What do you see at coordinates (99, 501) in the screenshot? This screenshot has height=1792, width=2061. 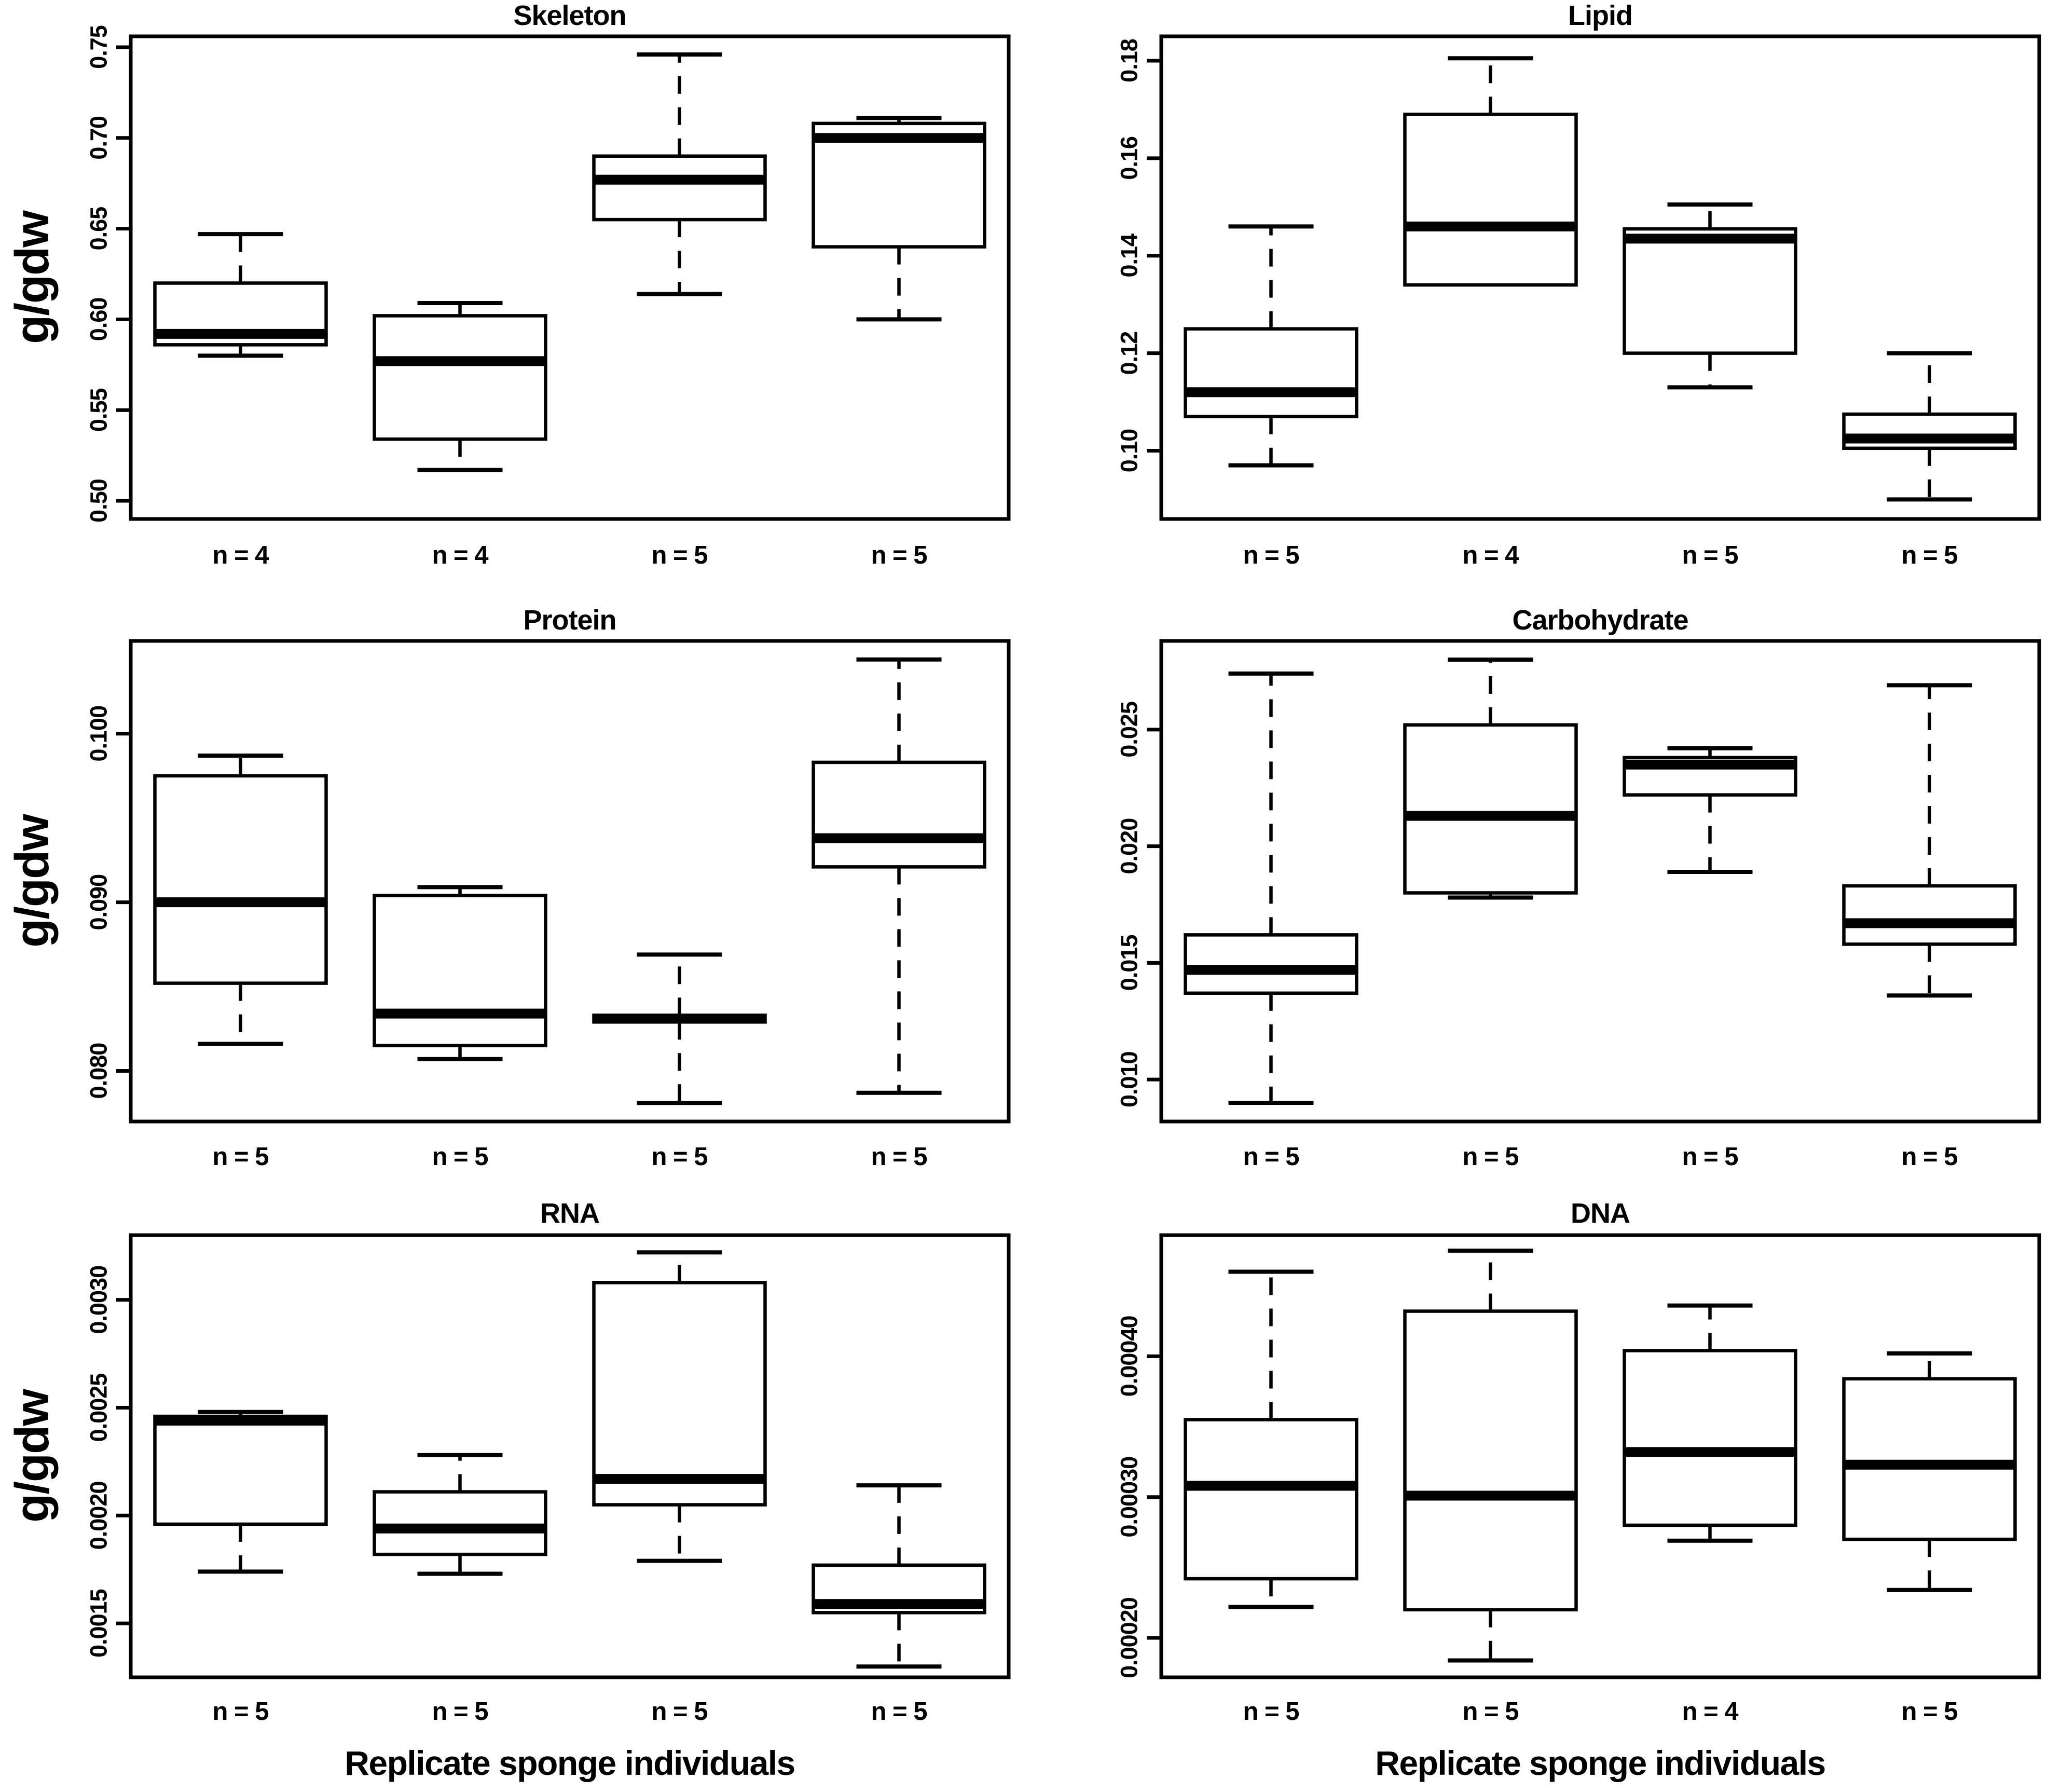 I see `y-tick-label: 0.50` at bounding box center [99, 501].